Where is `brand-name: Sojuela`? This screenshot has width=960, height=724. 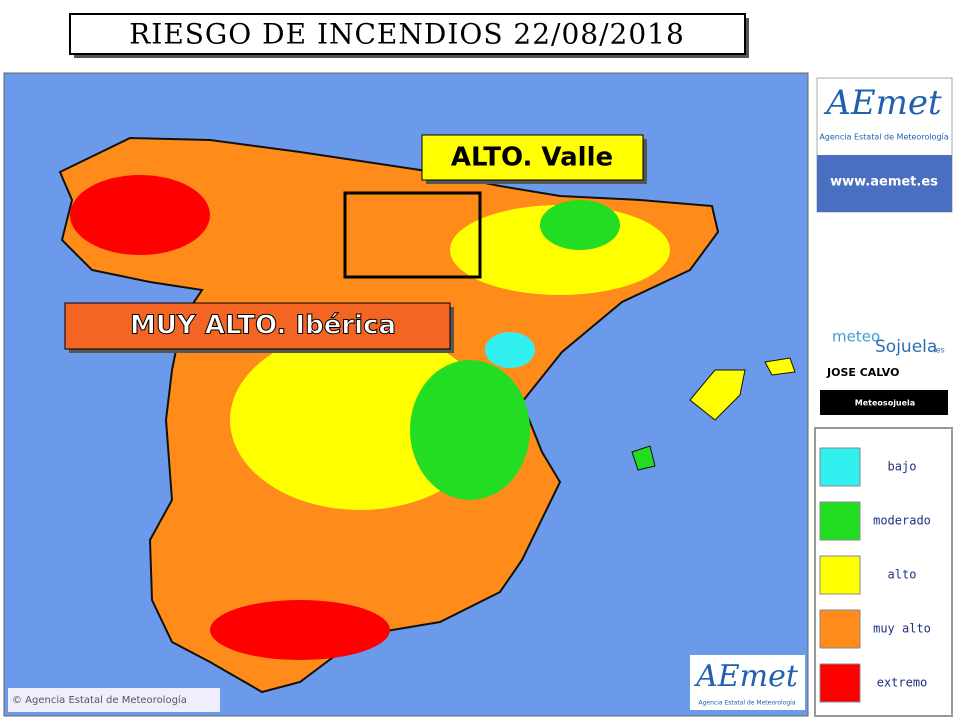
brand-name: Sojuela is located at coordinates (906, 347).